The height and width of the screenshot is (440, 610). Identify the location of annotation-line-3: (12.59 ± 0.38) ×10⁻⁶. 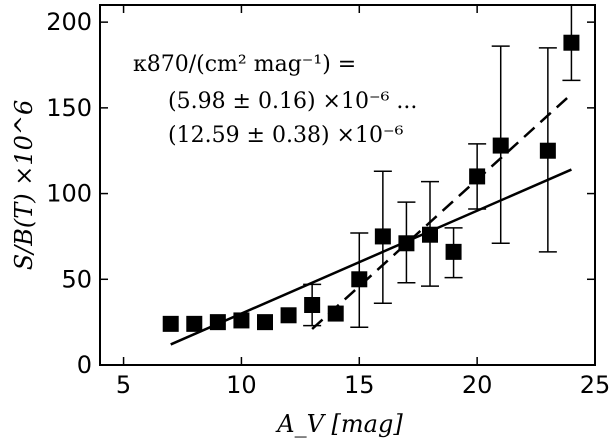
(286, 135).